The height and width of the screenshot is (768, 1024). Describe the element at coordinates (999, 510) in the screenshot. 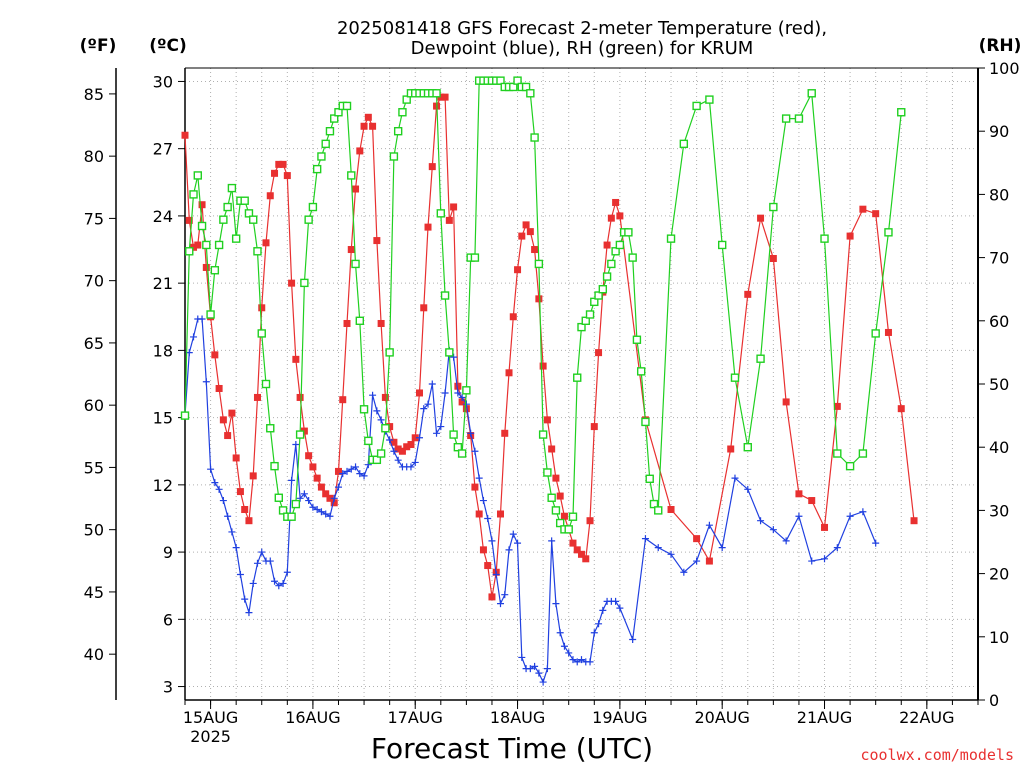

I see `y-tick-label-rh: 30` at that location.